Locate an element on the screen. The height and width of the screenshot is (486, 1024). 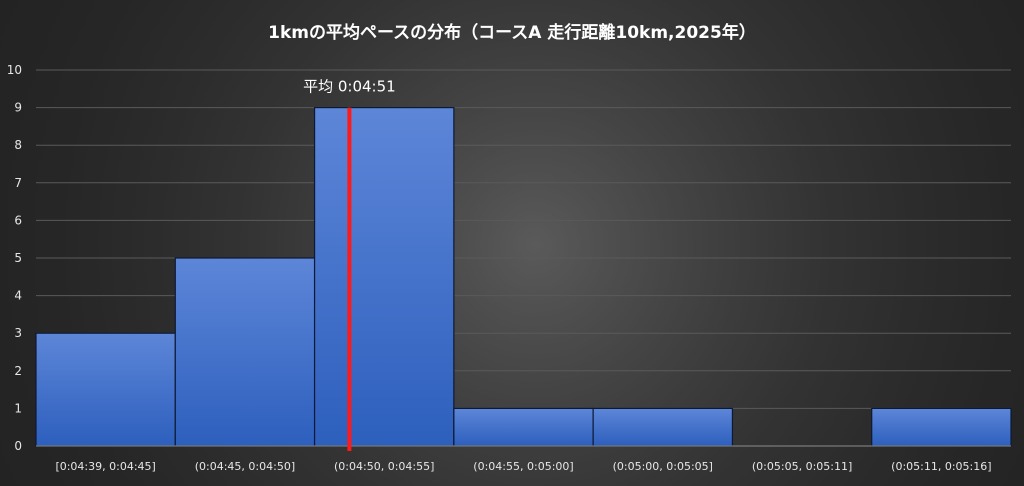
y-tick-label: 7 is located at coordinates (18, 183).